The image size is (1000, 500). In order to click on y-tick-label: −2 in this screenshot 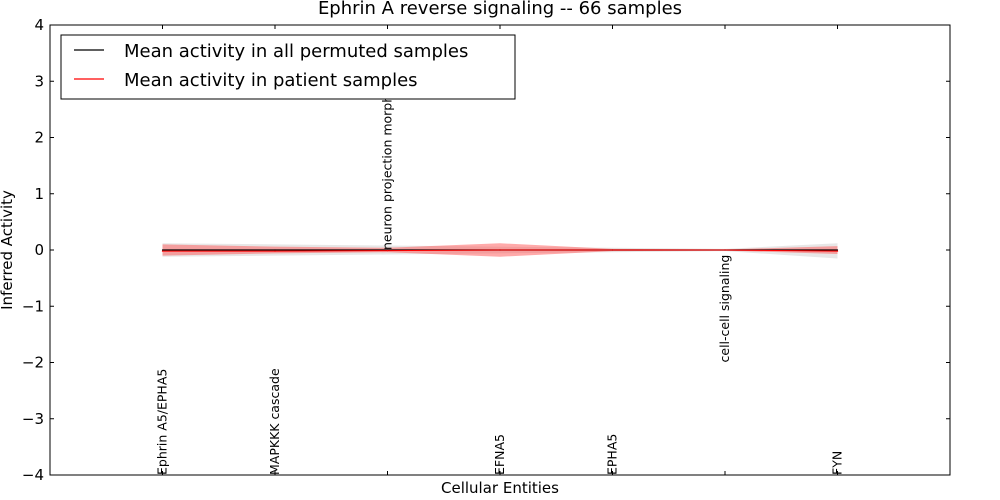, I will do `click(33, 363)`.